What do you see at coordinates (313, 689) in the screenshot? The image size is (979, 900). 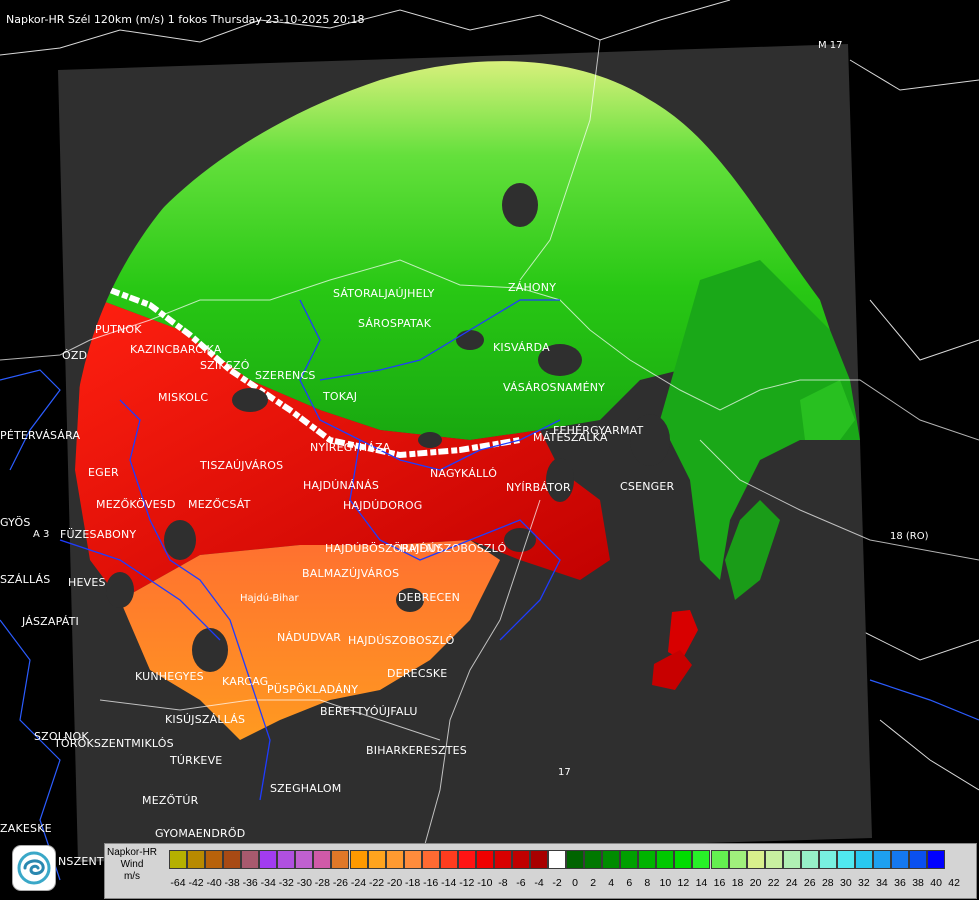 I see `place-label: PÜSPÖKLADÁNY` at bounding box center [313, 689].